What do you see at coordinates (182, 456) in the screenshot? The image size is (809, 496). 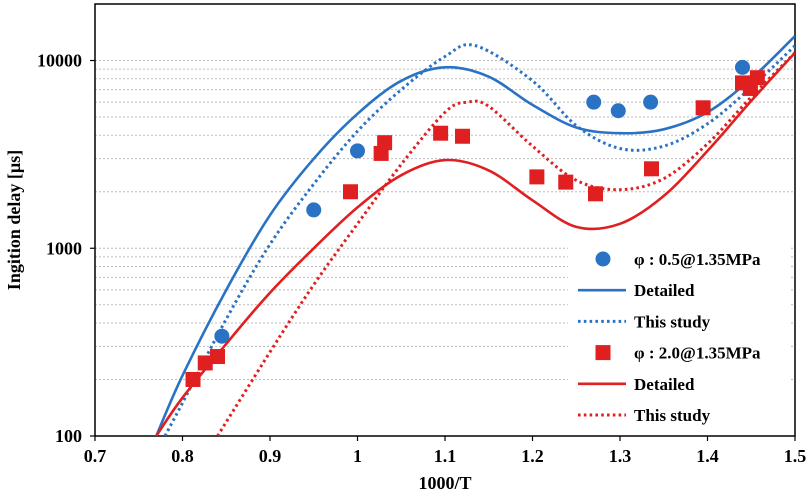 I see `x-tick-label: 0.8` at bounding box center [182, 456].